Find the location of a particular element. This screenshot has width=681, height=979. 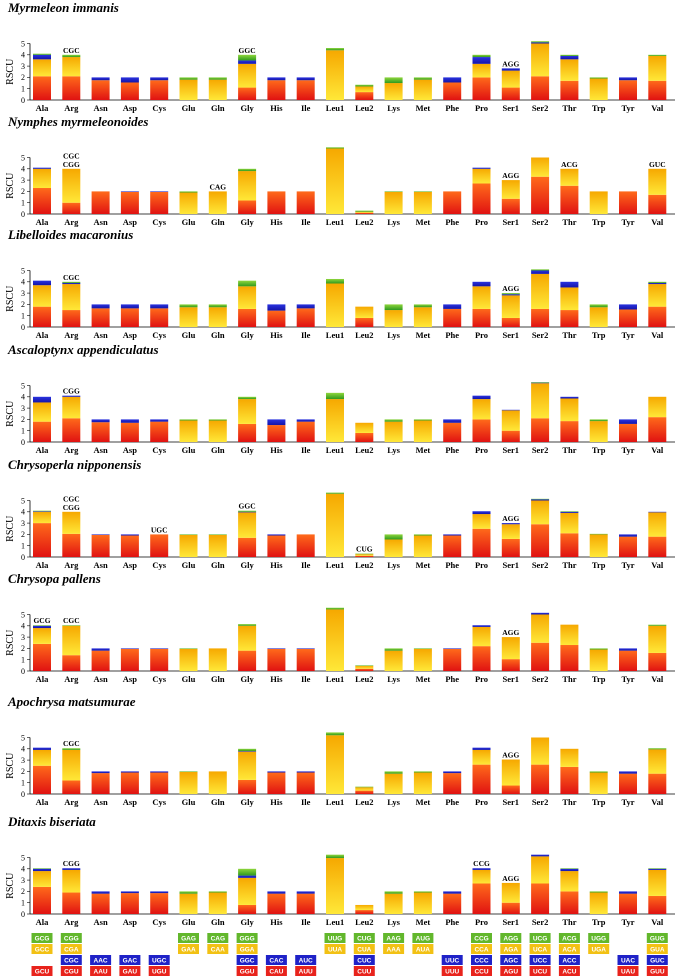

bar-arg-yellow-segment is located at coordinates (71, 67).